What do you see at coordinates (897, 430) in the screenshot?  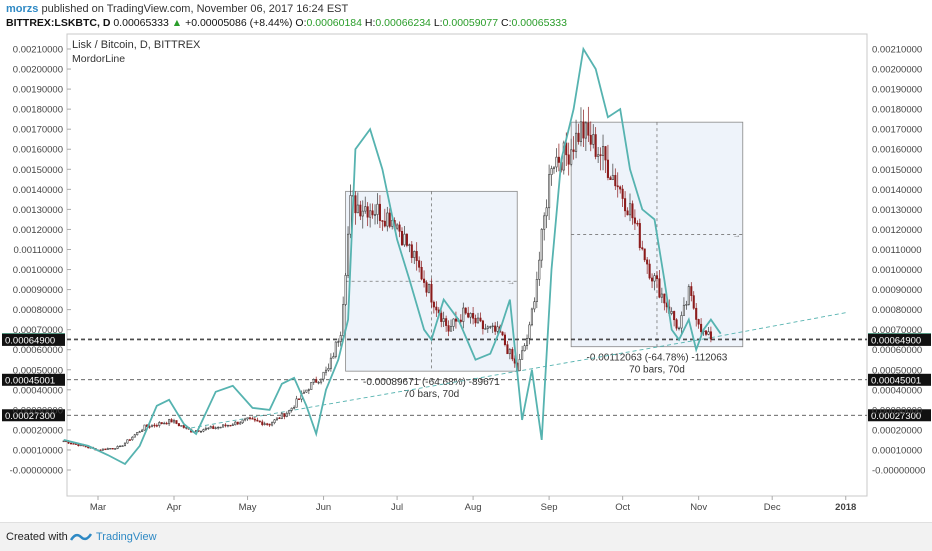 I see `y-tick-label-right: 0.00020000` at bounding box center [897, 430].